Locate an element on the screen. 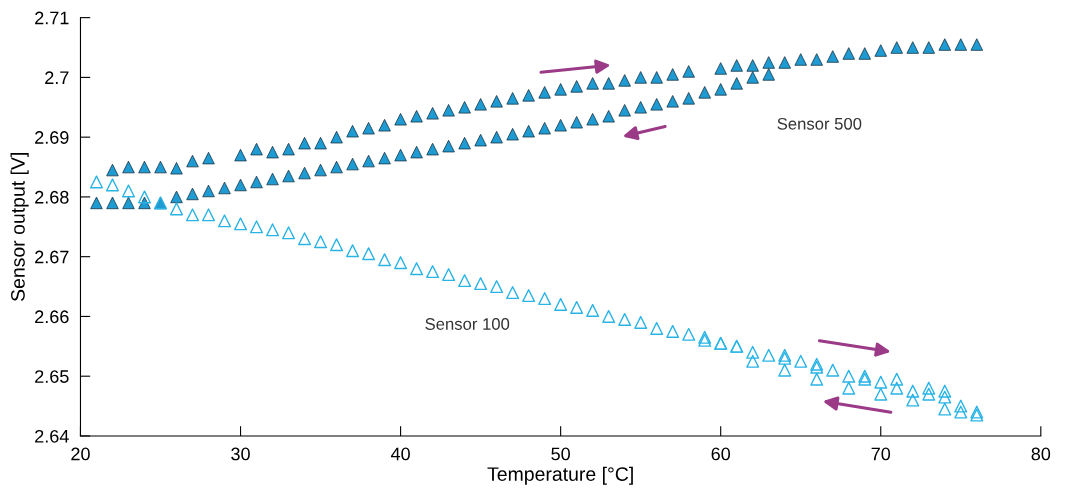 This screenshot has width=1073, height=504. y-tick-label: 2.67 is located at coordinates (52, 257).